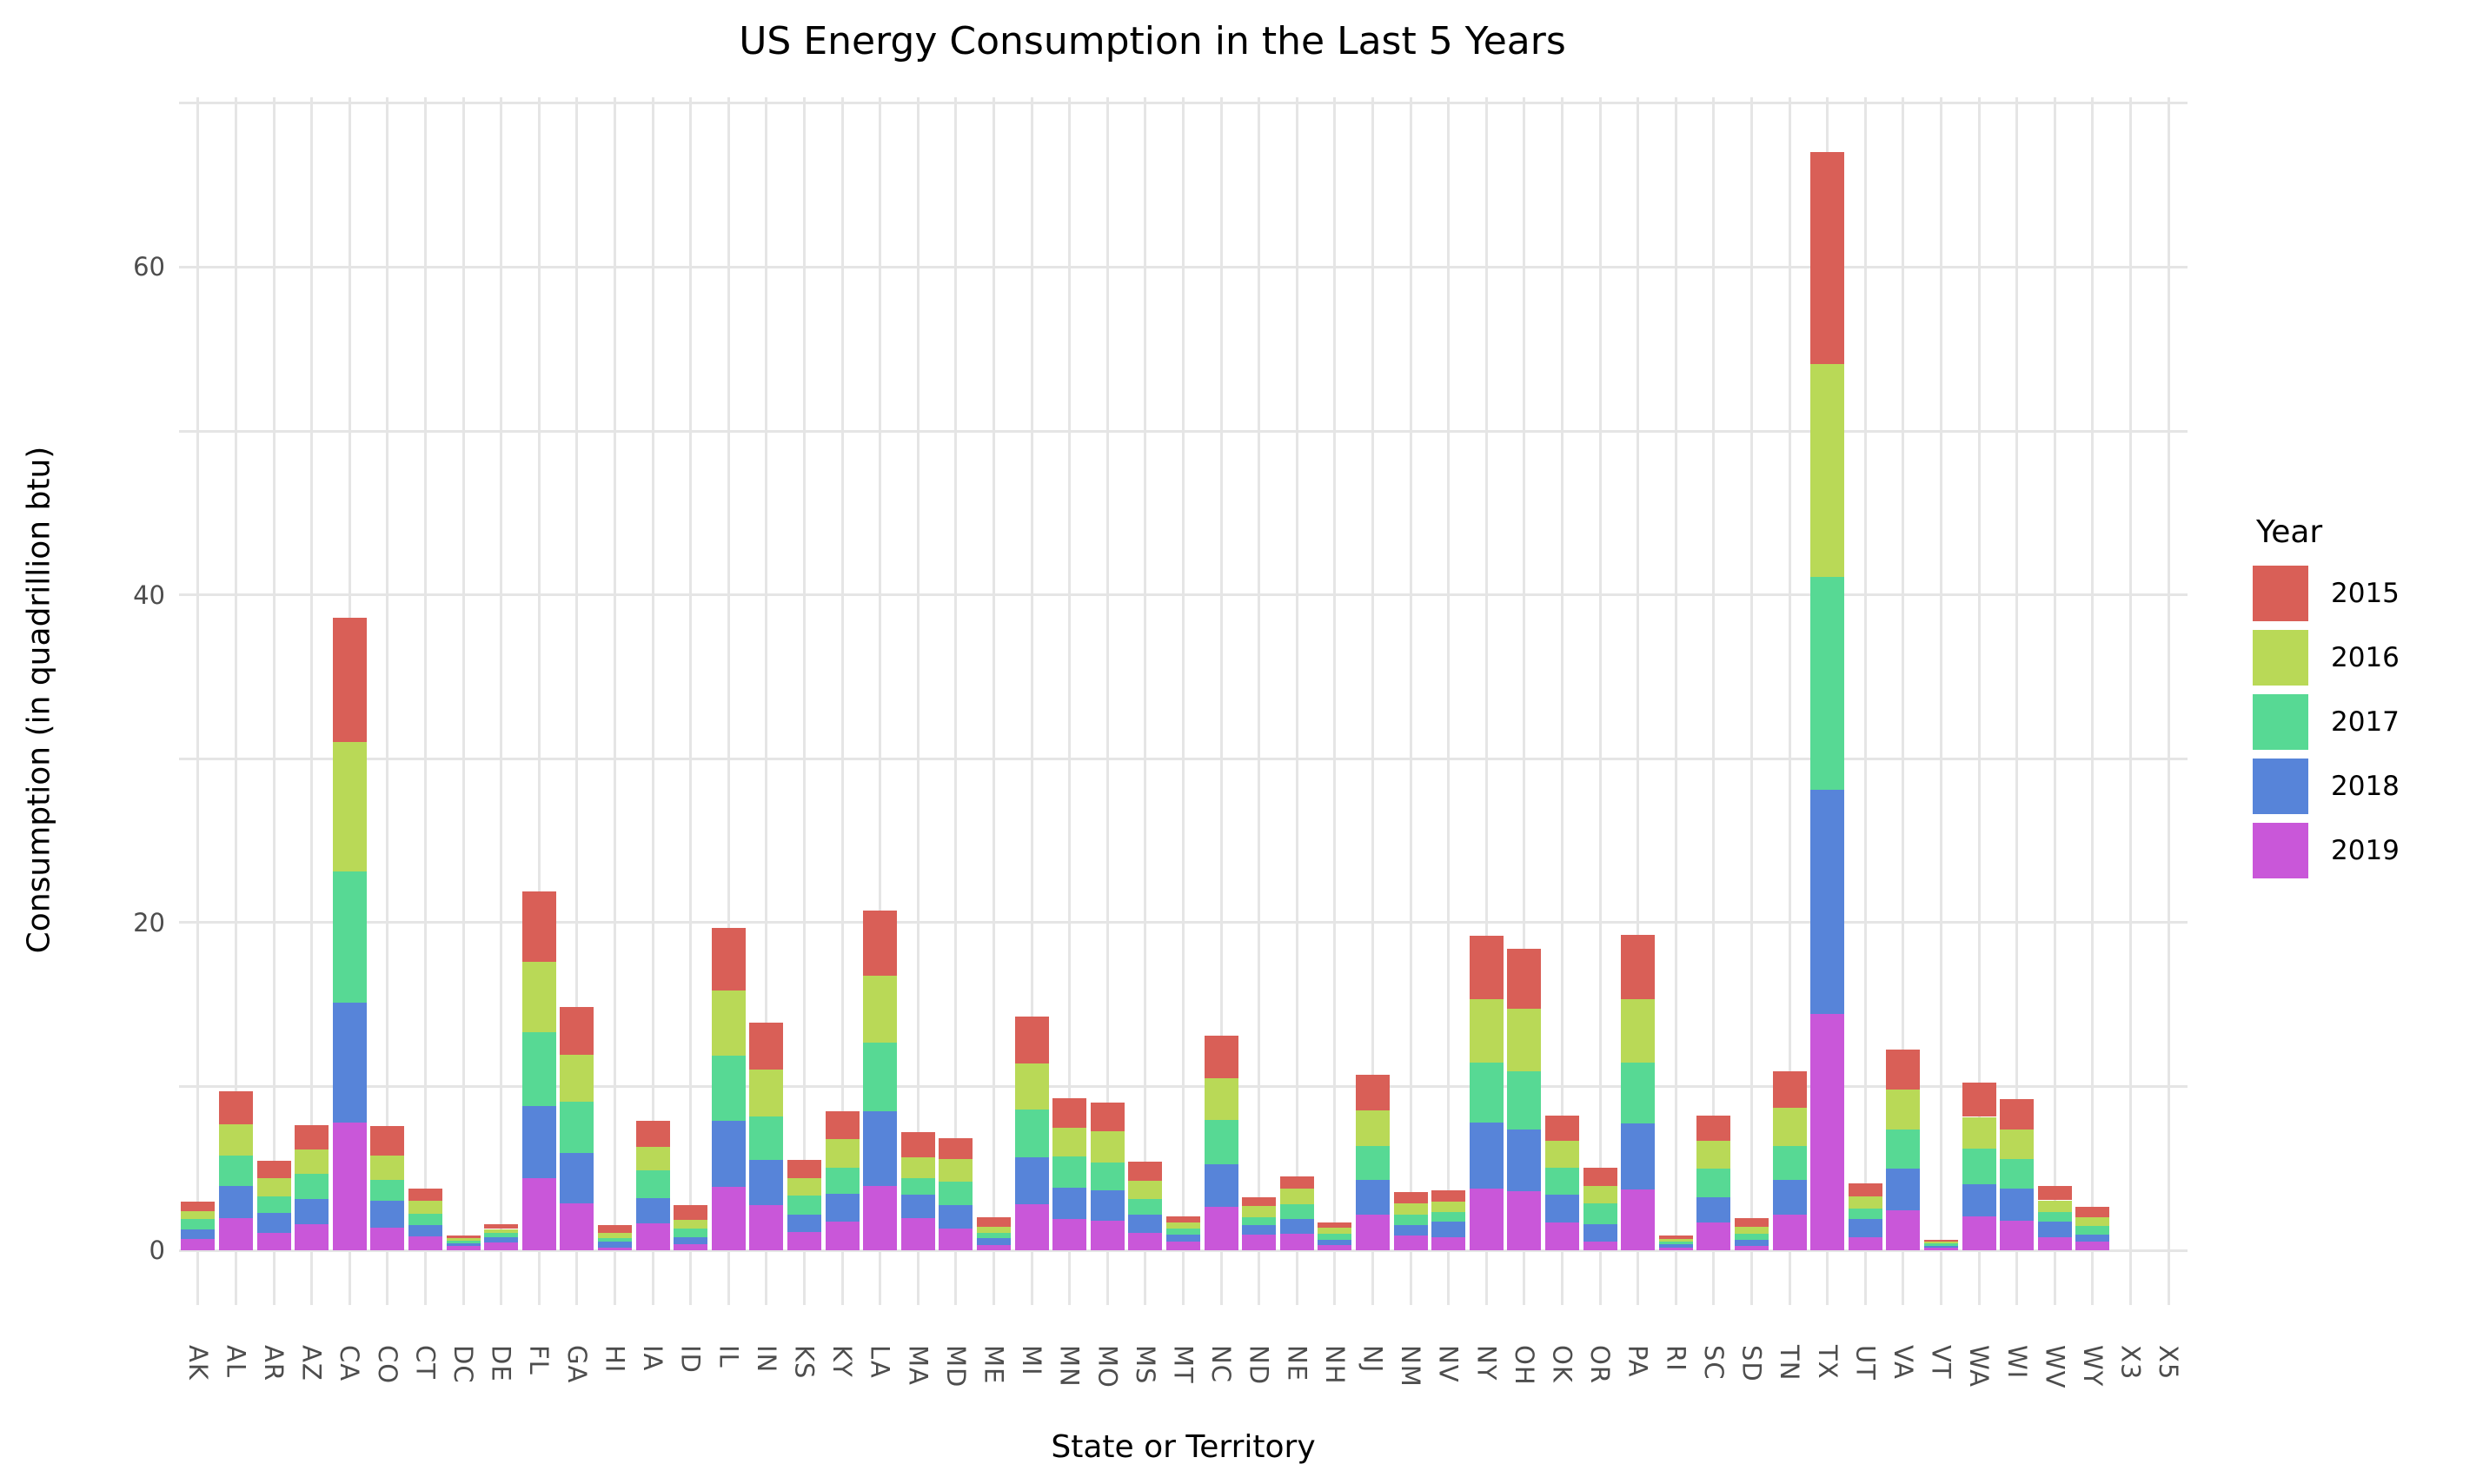 The width and height of the screenshot is (2483, 1484). I want to click on x-tick-label-KS: KS, so click(804, 1362).